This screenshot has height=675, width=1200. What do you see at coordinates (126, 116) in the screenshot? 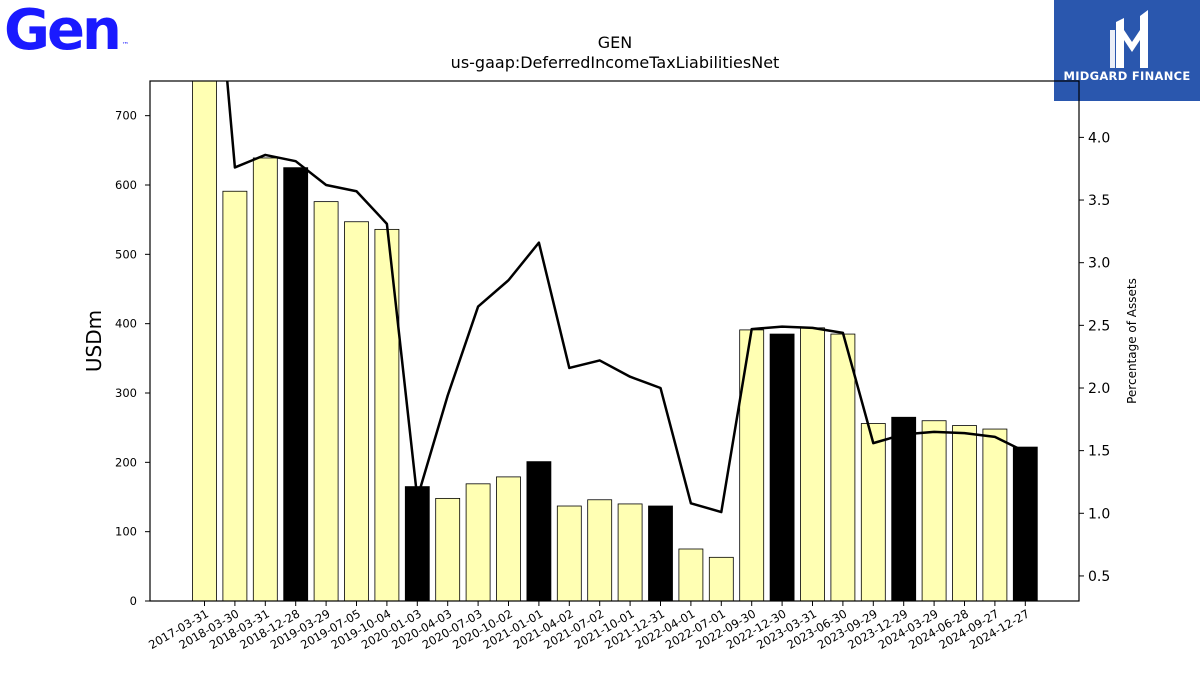
I see `y-tick-label: 700` at bounding box center [126, 116].